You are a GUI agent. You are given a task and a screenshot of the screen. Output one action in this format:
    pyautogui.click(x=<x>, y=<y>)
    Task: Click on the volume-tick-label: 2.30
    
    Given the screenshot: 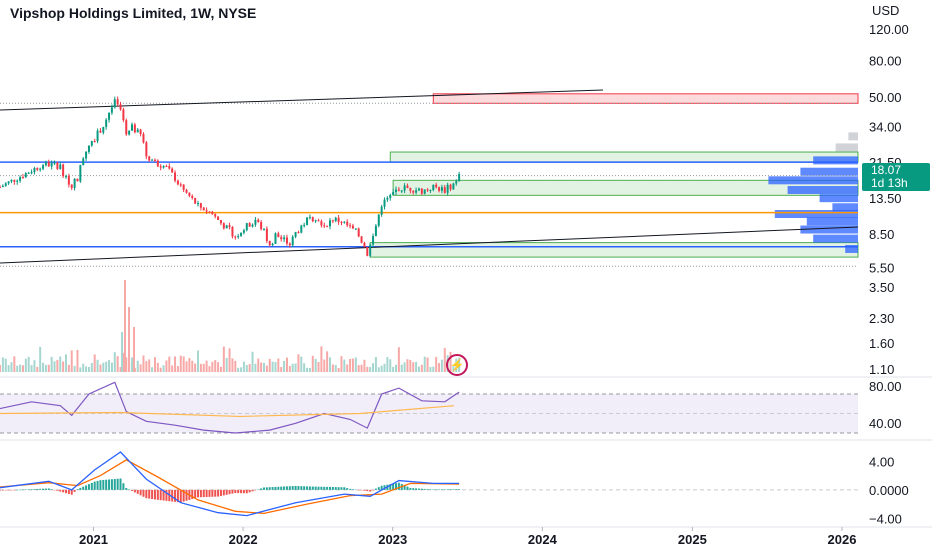 What is the action you would take?
    pyautogui.click(x=881, y=318)
    